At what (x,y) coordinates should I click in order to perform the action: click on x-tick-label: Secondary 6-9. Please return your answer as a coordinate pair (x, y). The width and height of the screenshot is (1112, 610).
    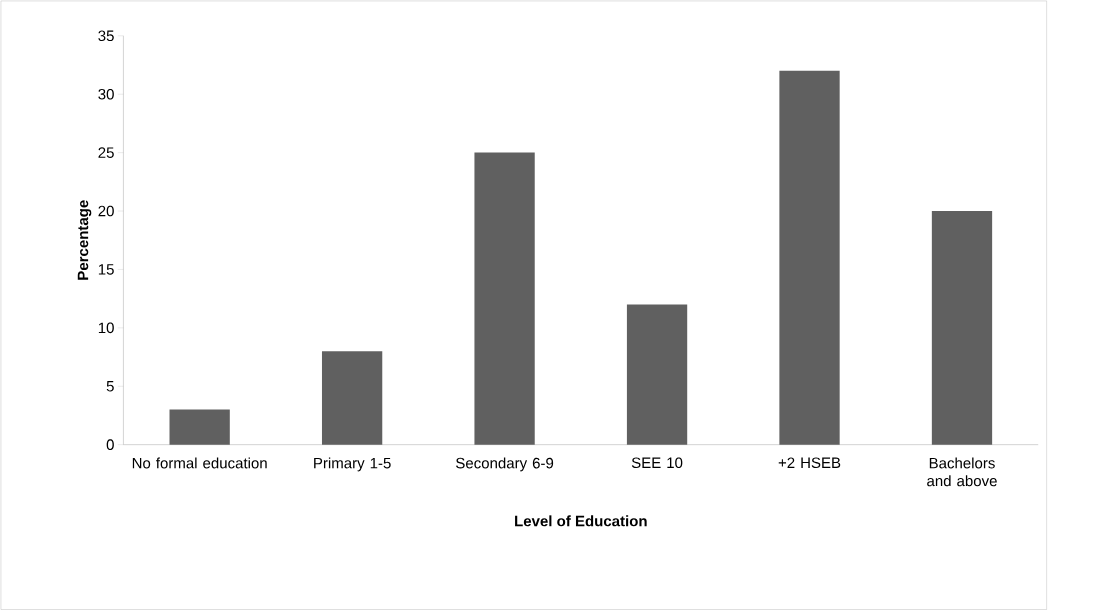
    Looking at the image, I should click on (505, 464).